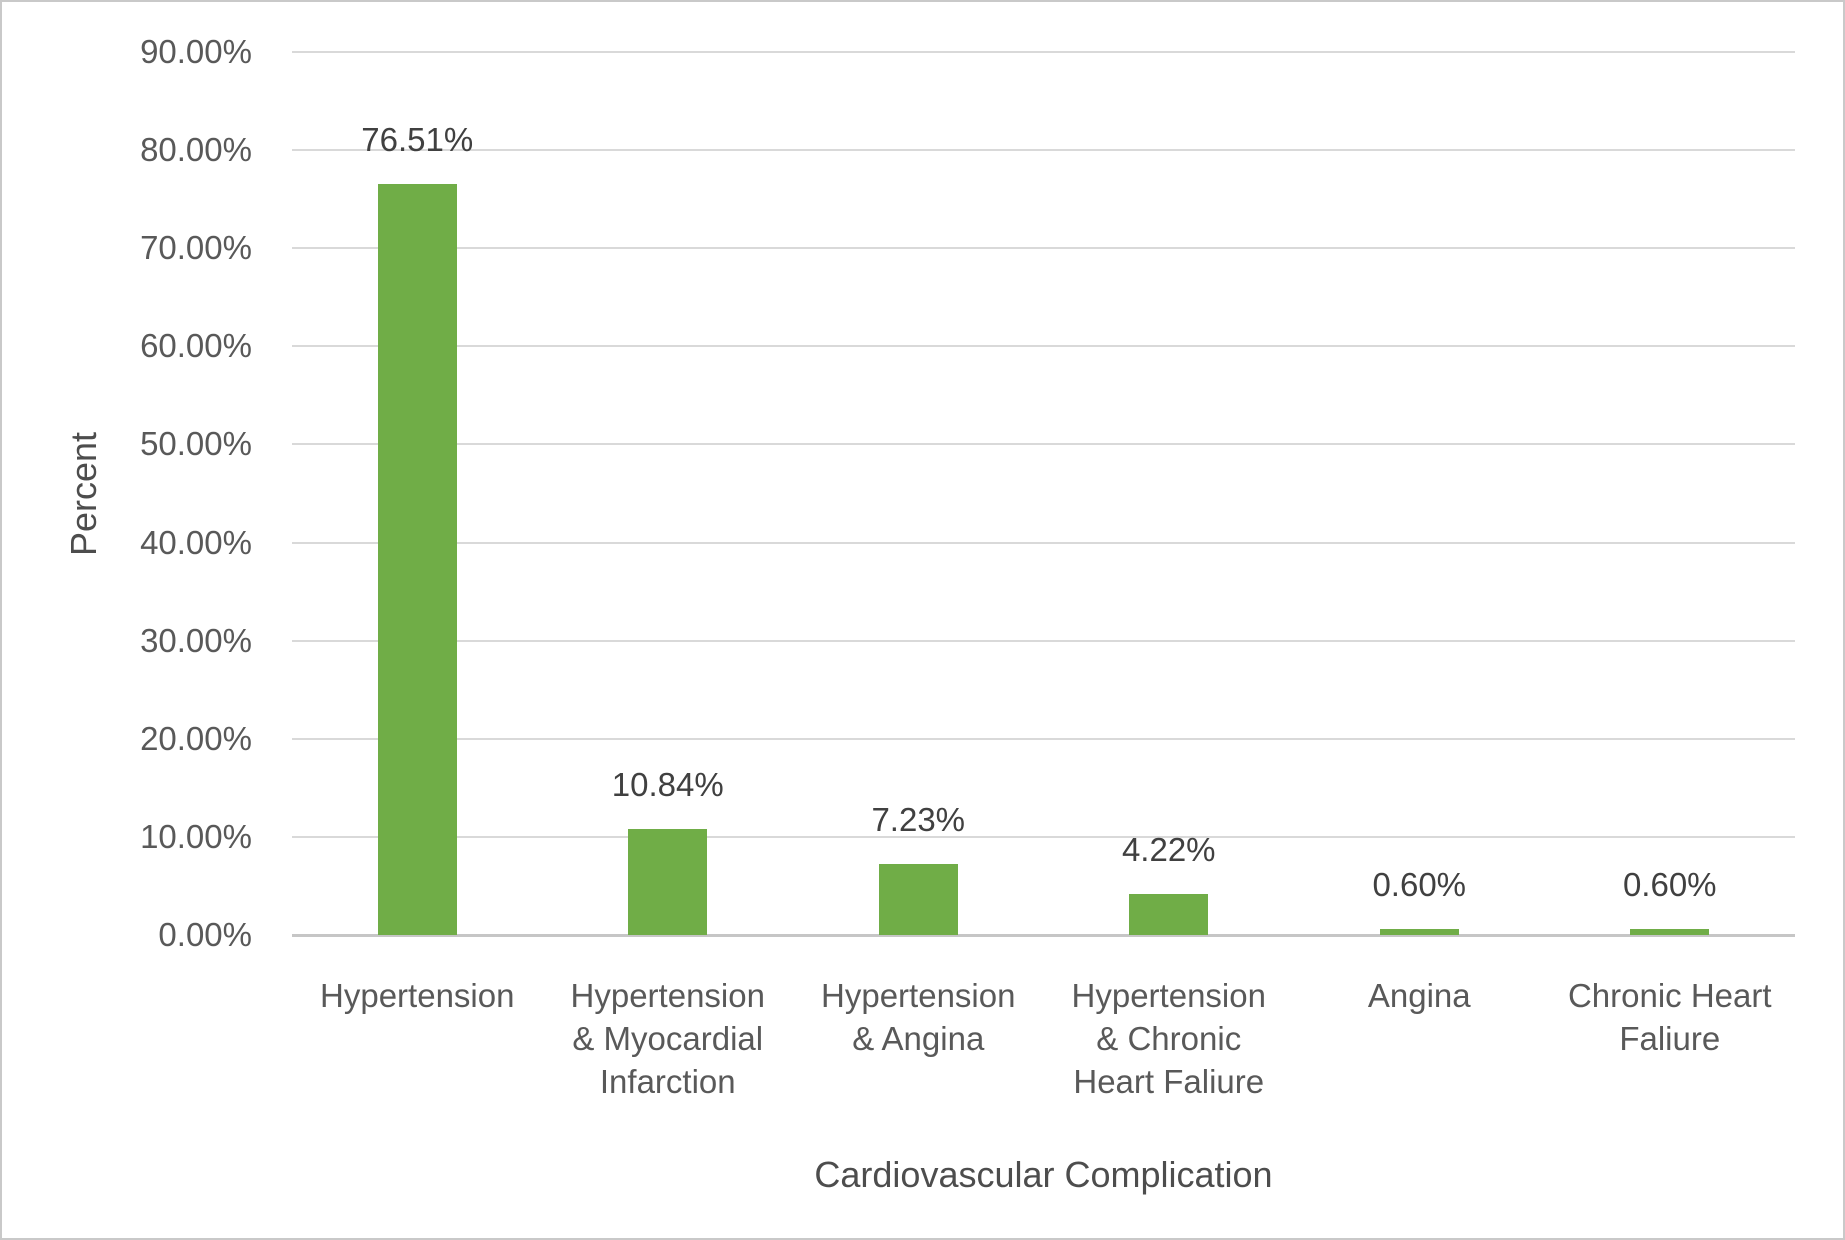  I want to click on y-tick-label: 50.00%, so click(196, 444).